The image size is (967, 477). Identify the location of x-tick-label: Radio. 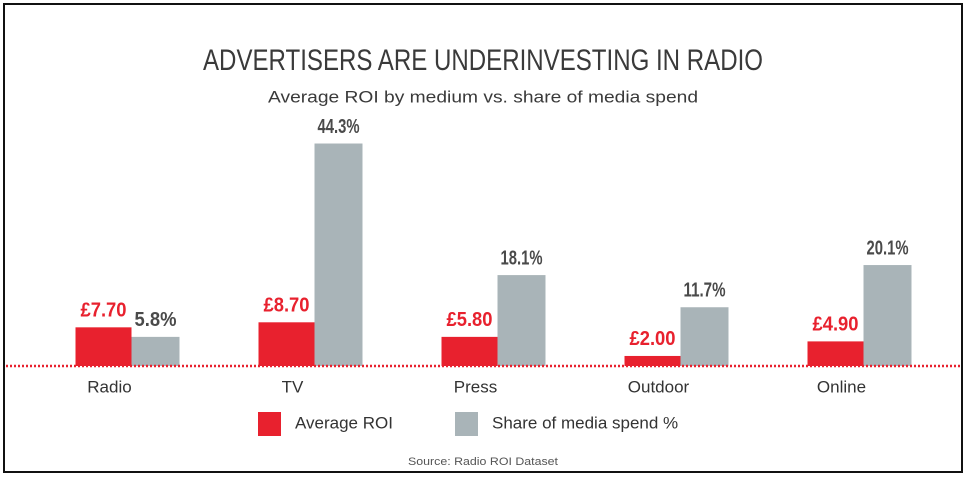
(109, 386).